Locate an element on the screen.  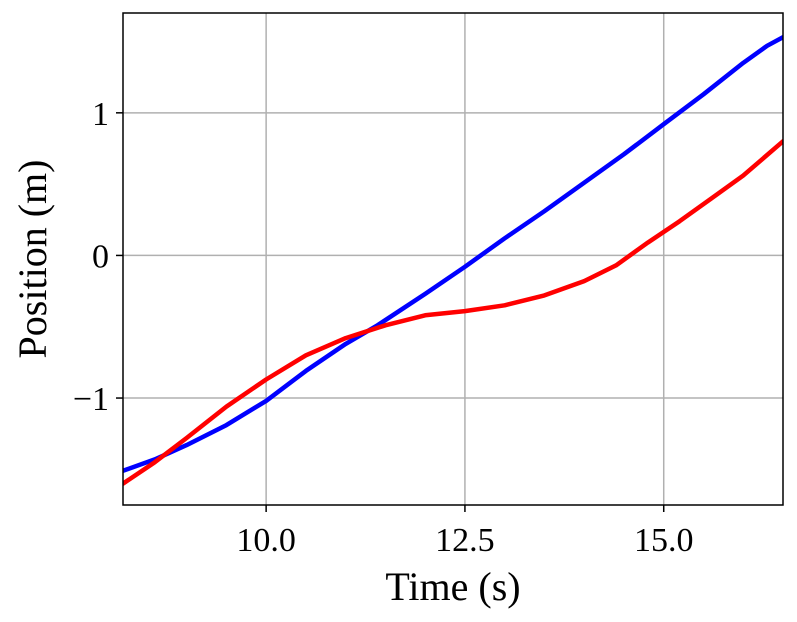
x-tick-label: 12.5 is located at coordinates (465, 540).